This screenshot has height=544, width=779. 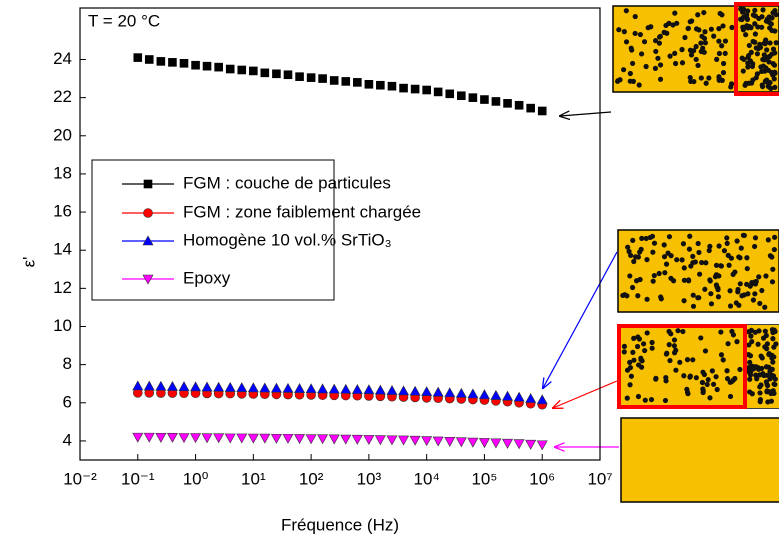 What do you see at coordinates (287, 182) in the screenshot?
I see `legend-label: FGM : couche de particules` at bounding box center [287, 182].